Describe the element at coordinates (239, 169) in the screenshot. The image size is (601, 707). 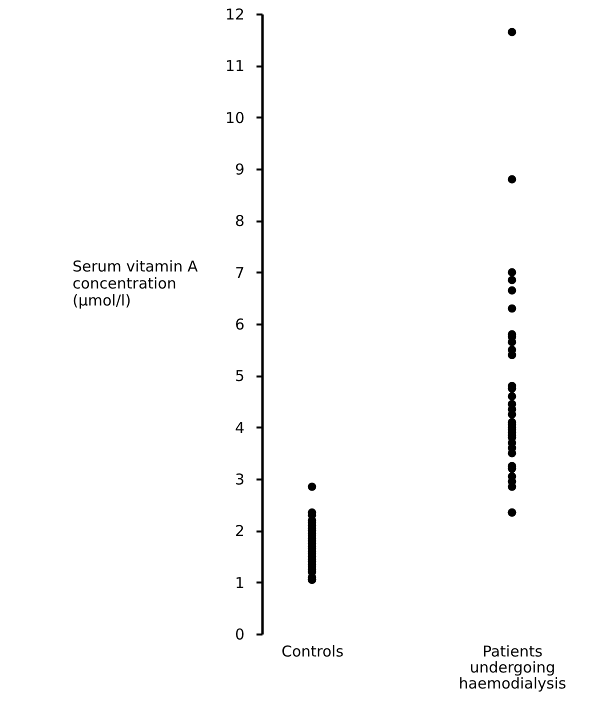
I see `y-tick-label: 9` at that location.